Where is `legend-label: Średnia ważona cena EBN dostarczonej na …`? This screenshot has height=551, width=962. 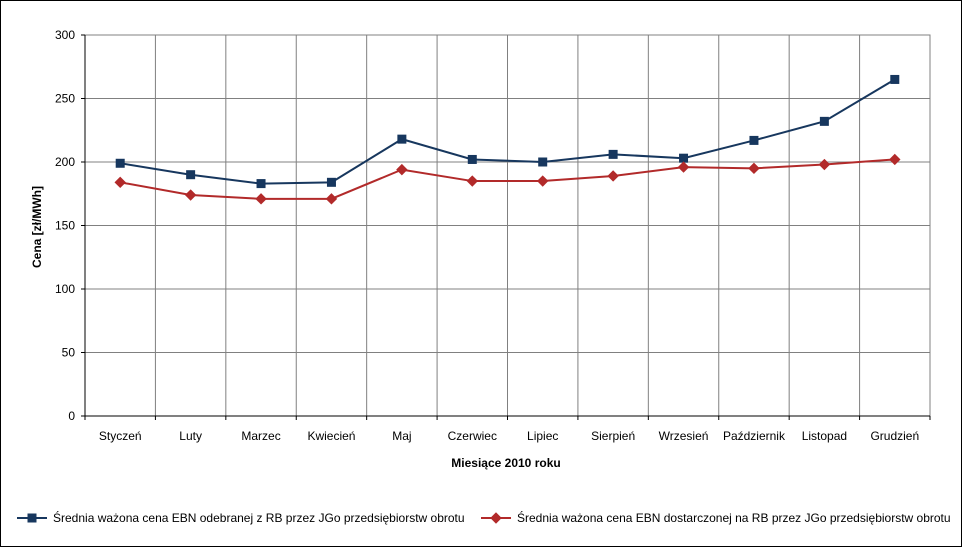 legend-label: Średnia ważona cena EBN dostarczonej na … is located at coordinates (734, 517).